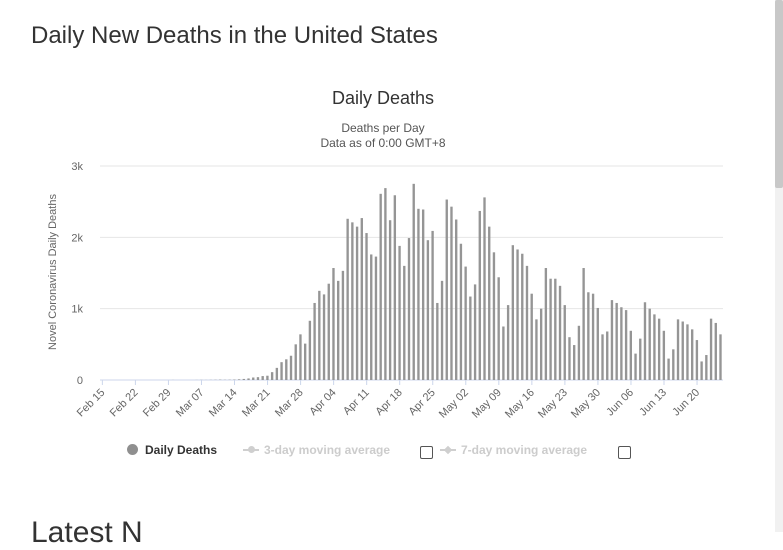 The width and height of the screenshot is (783, 550). Describe the element at coordinates (316, 450) in the screenshot. I see `legend-item-3-day-average: 3-day moving average` at that location.